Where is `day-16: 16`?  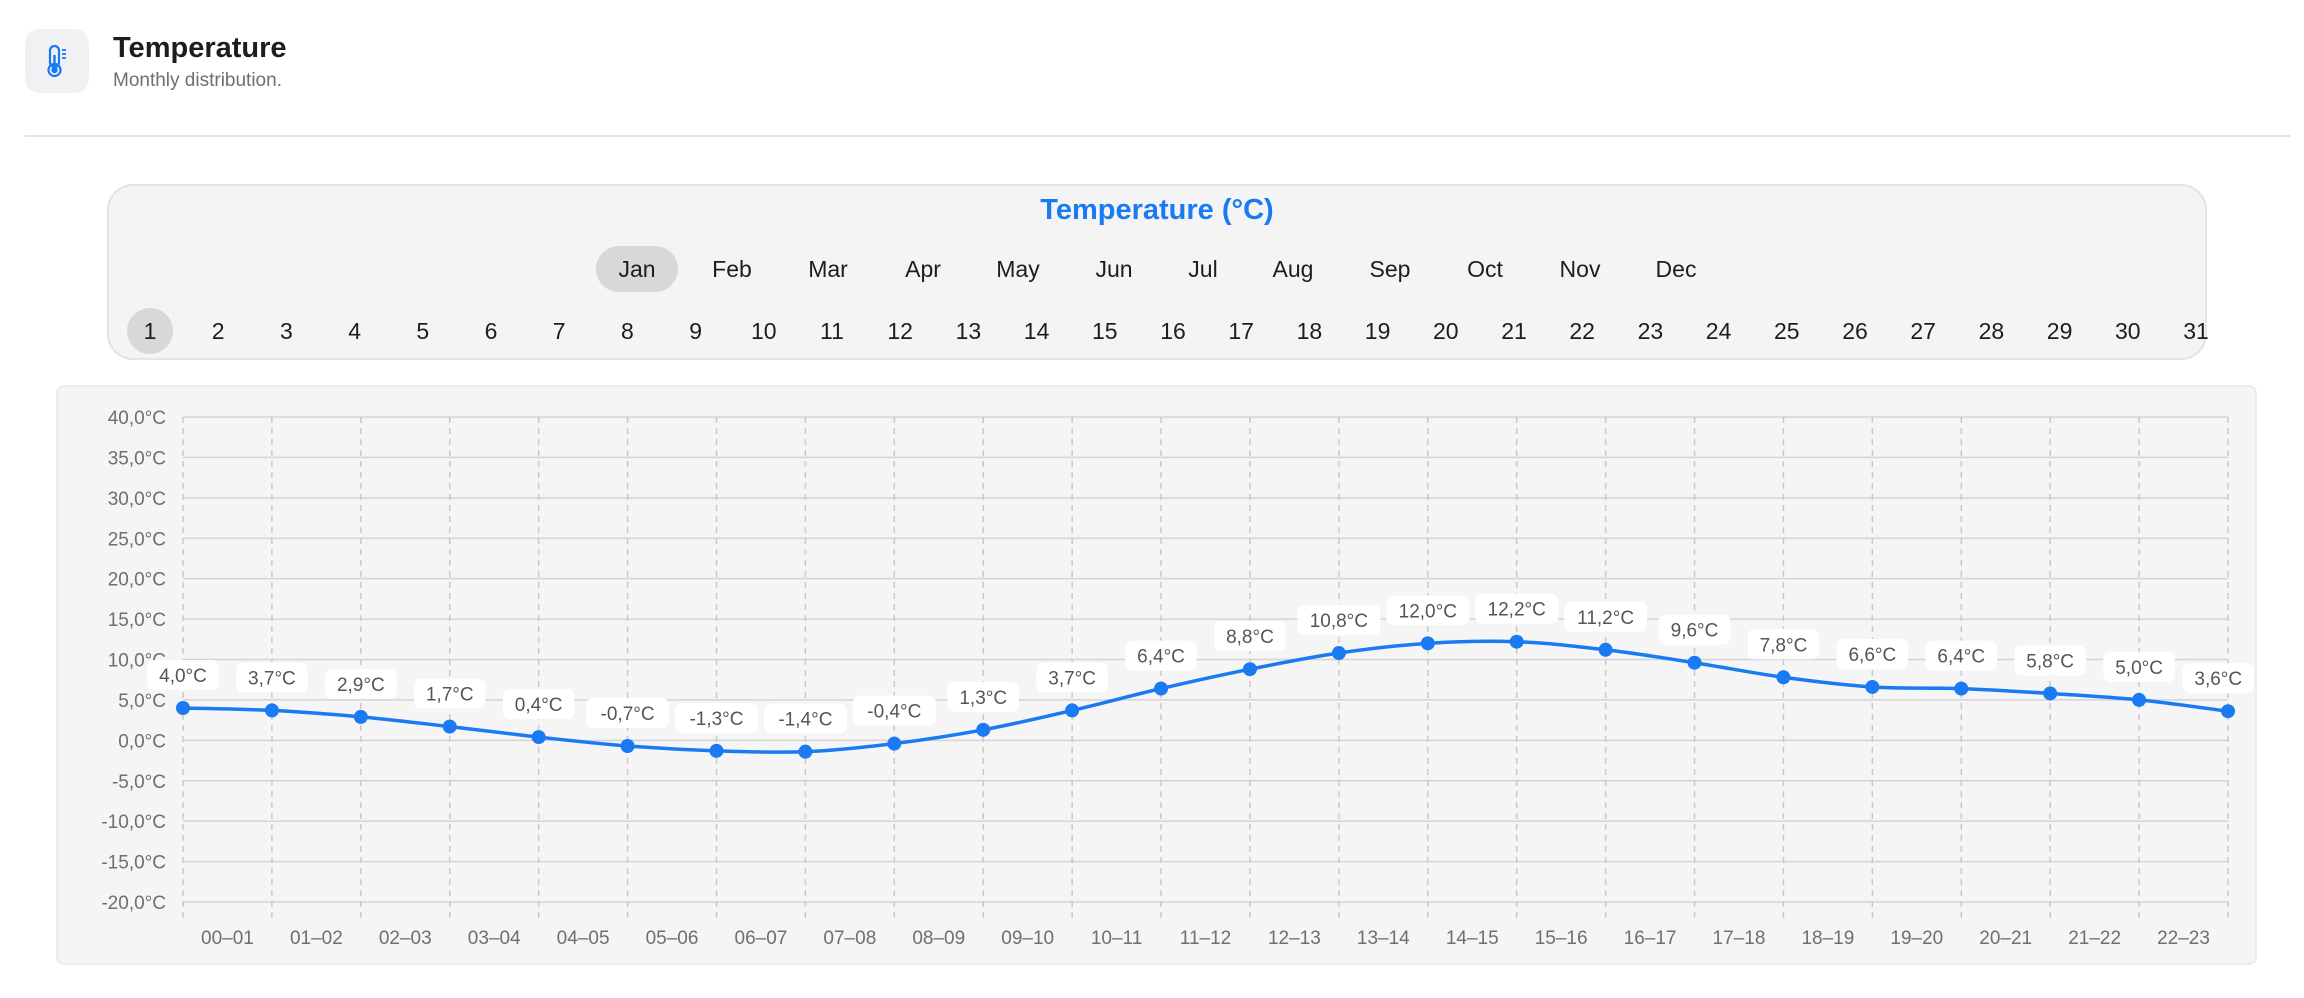 day-16: 16 is located at coordinates (1173, 331).